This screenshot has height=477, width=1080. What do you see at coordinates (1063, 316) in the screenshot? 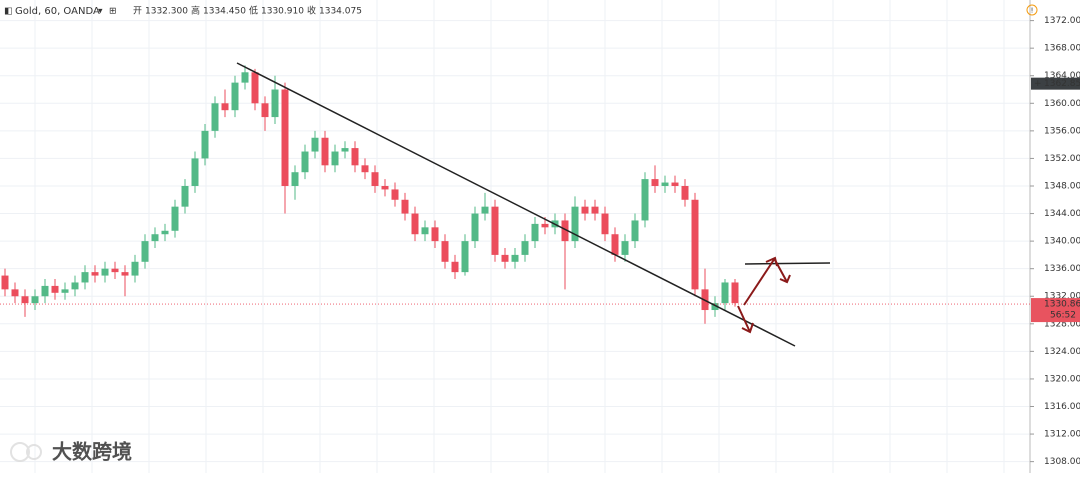
I see `countdown-label: 56:52` at bounding box center [1063, 316].